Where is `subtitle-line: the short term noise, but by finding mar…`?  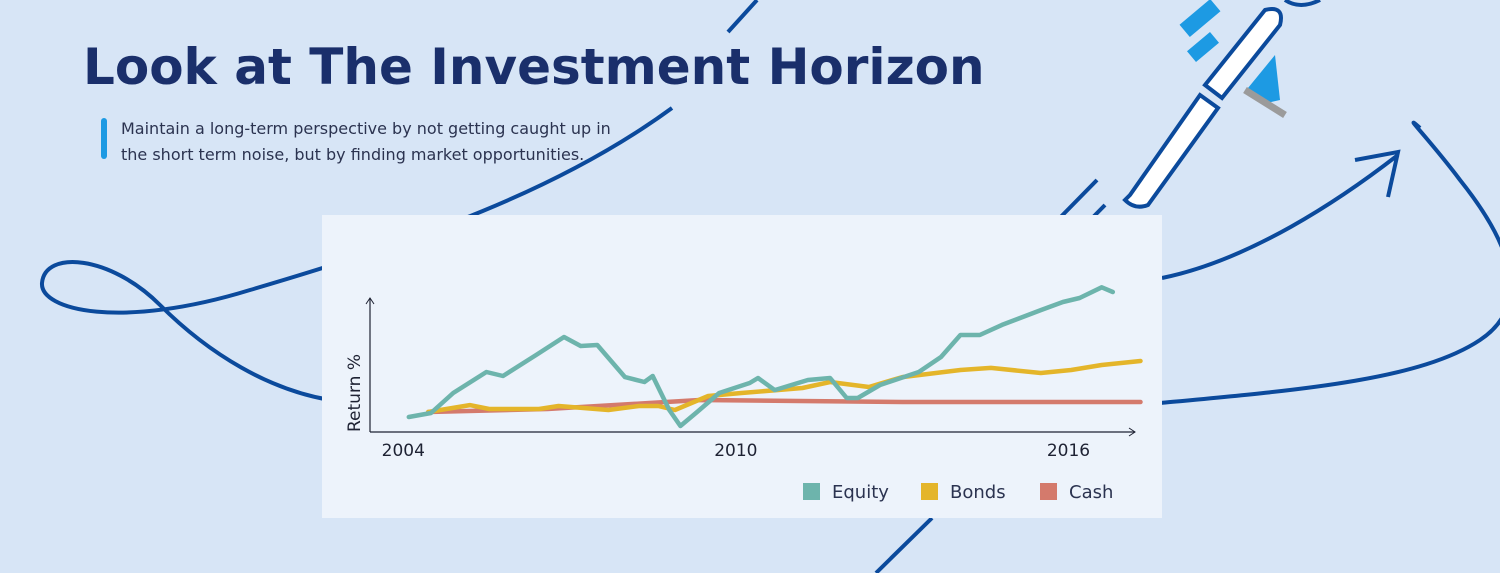
subtitle-line: the short term noise, but by finding mar… is located at coordinates (352, 154).